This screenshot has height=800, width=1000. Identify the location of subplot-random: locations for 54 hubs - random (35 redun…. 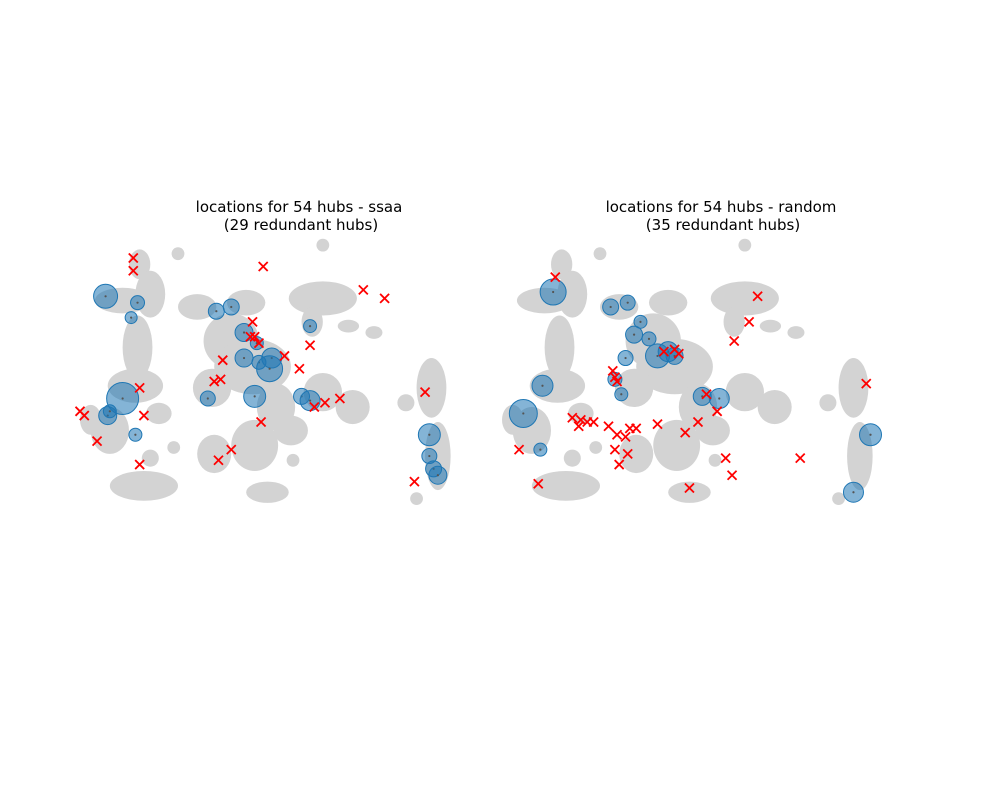
(692, 352).